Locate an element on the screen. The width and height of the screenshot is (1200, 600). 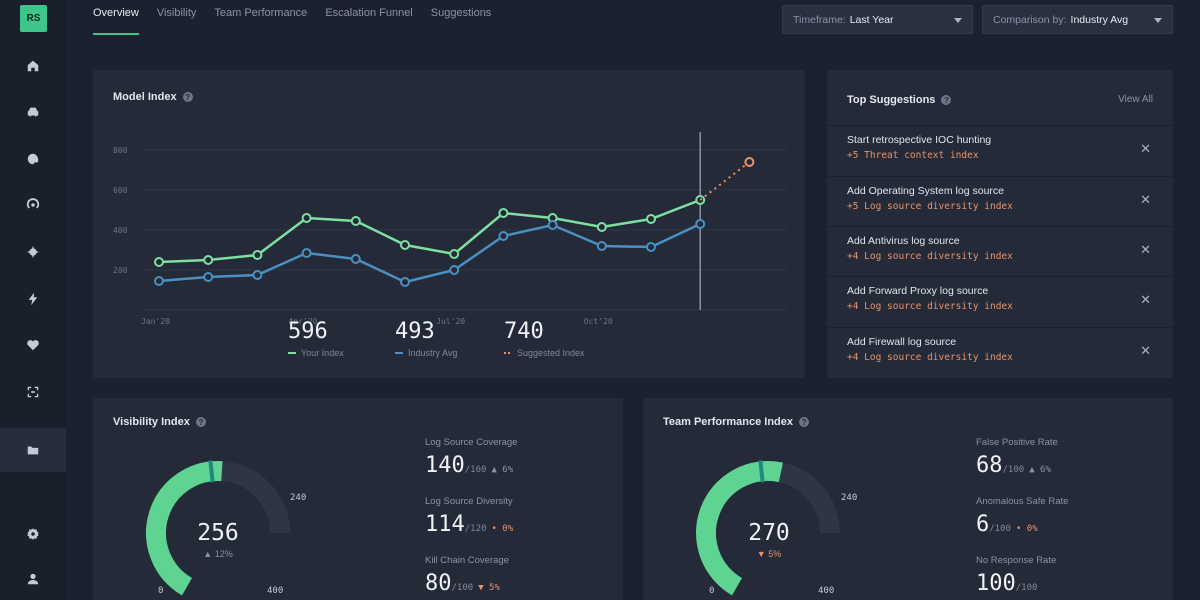
y-tick-label: 800 is located at coordinates (120, 150).